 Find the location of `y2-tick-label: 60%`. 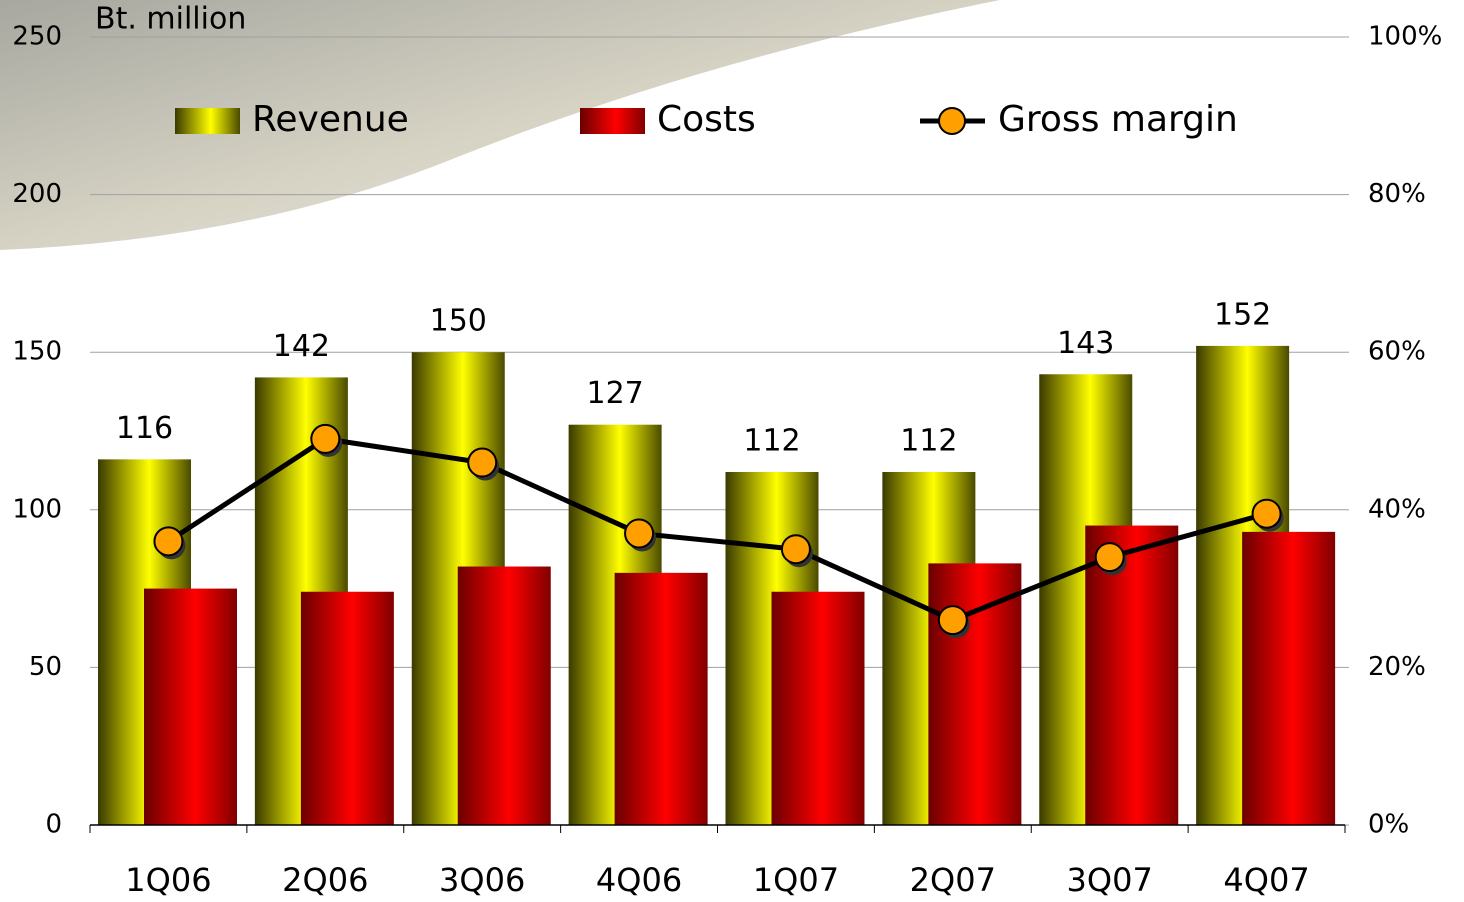

y2-tick-label: 60% is located at coordinates (1397, 352).